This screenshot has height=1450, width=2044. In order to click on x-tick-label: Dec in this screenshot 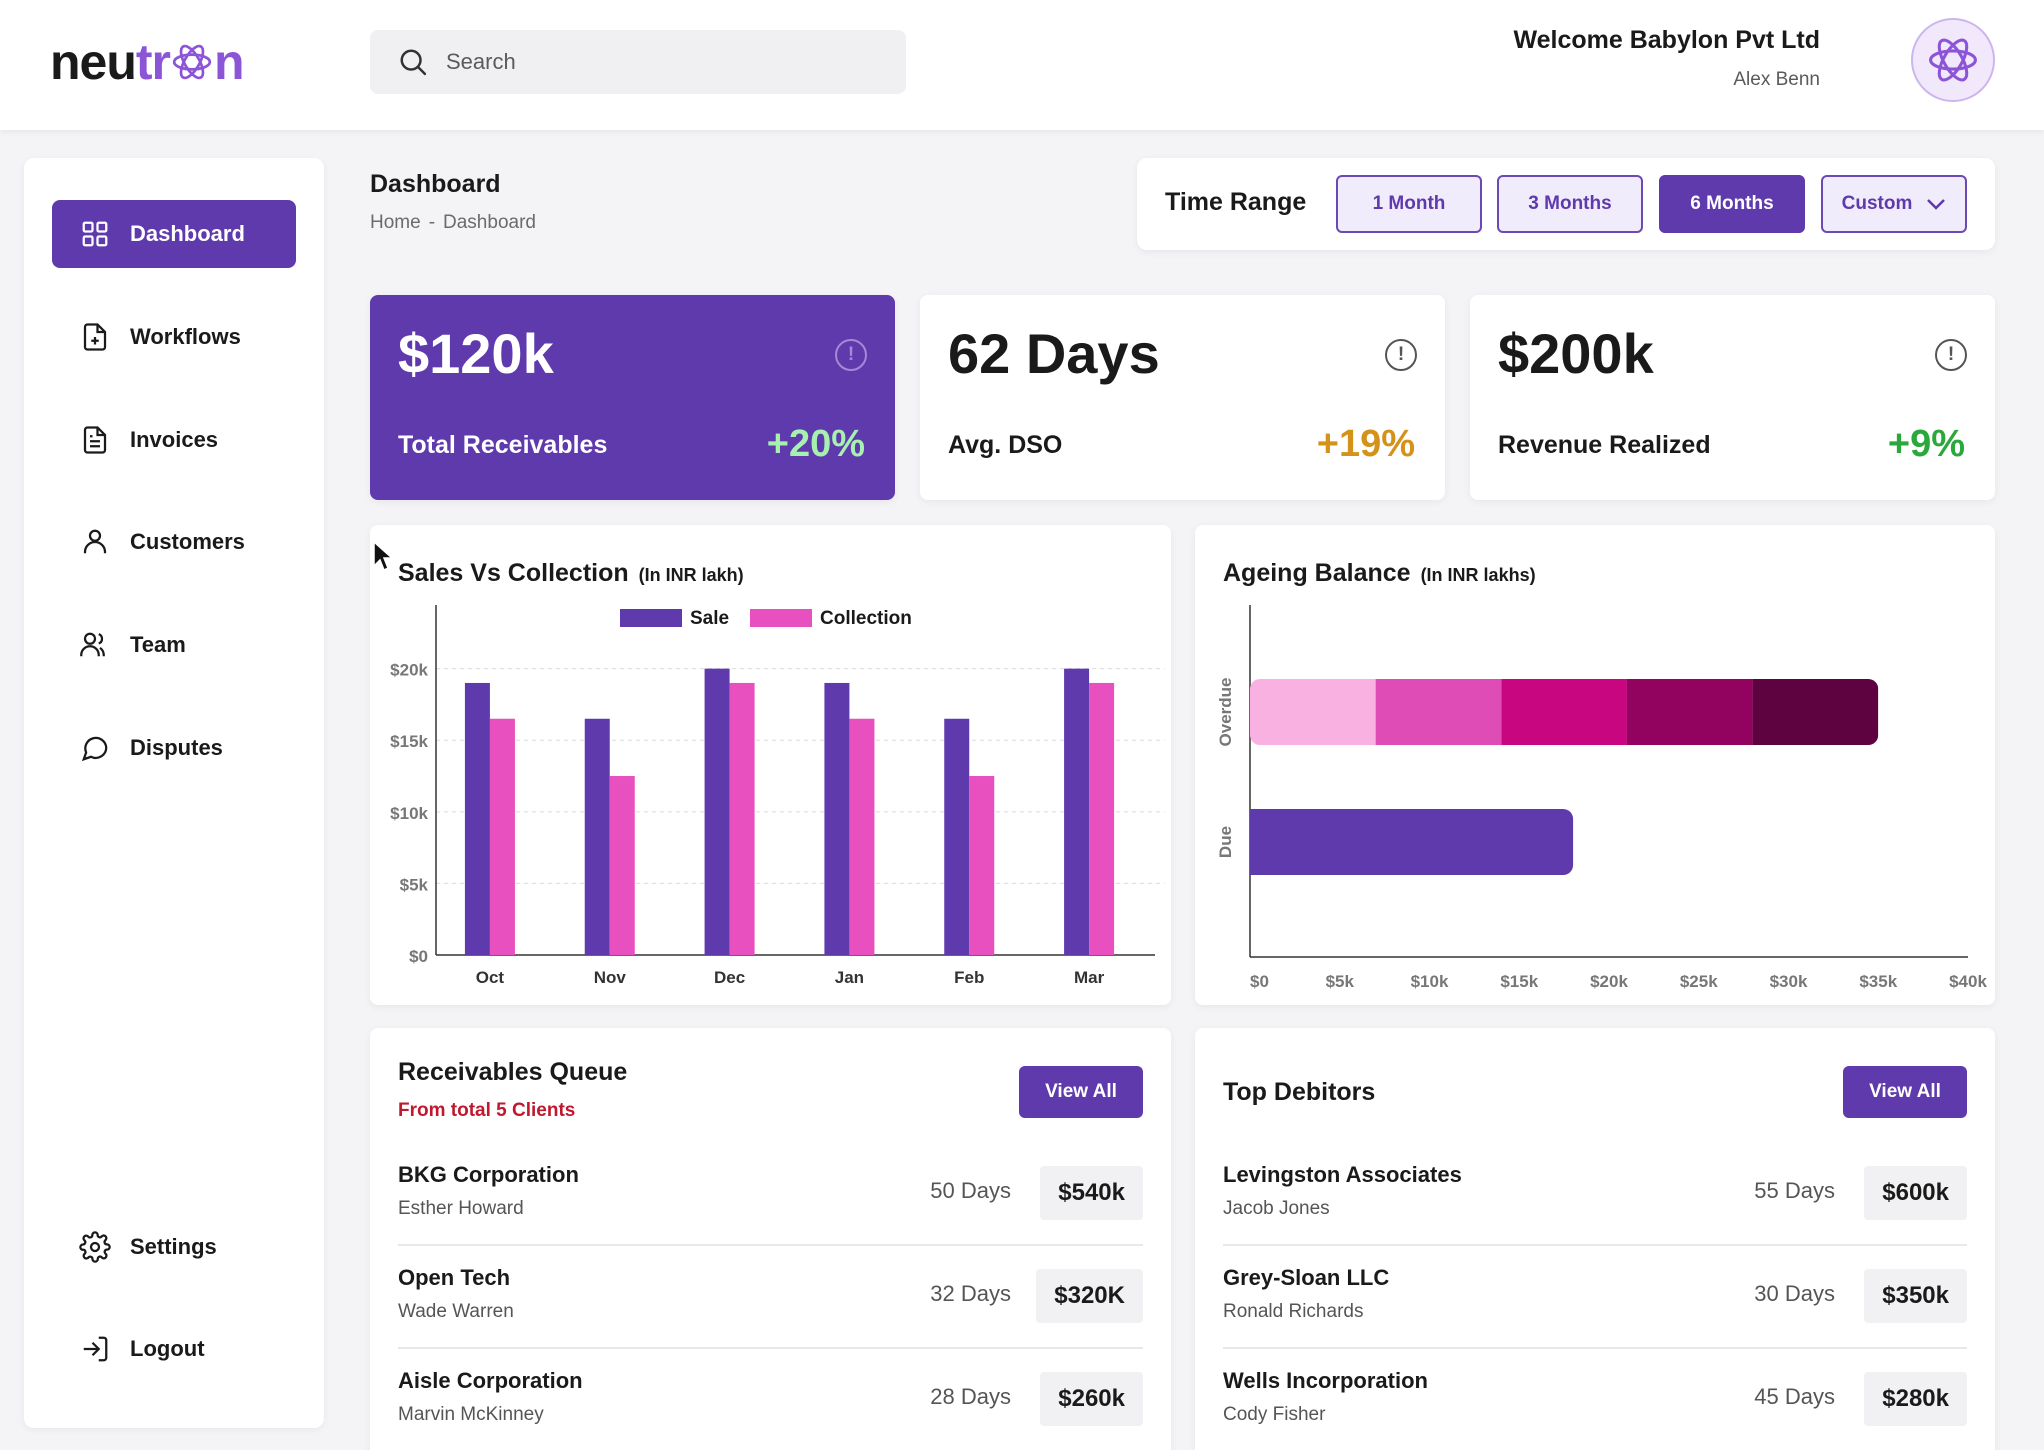, I will do `click(729, 977)`.